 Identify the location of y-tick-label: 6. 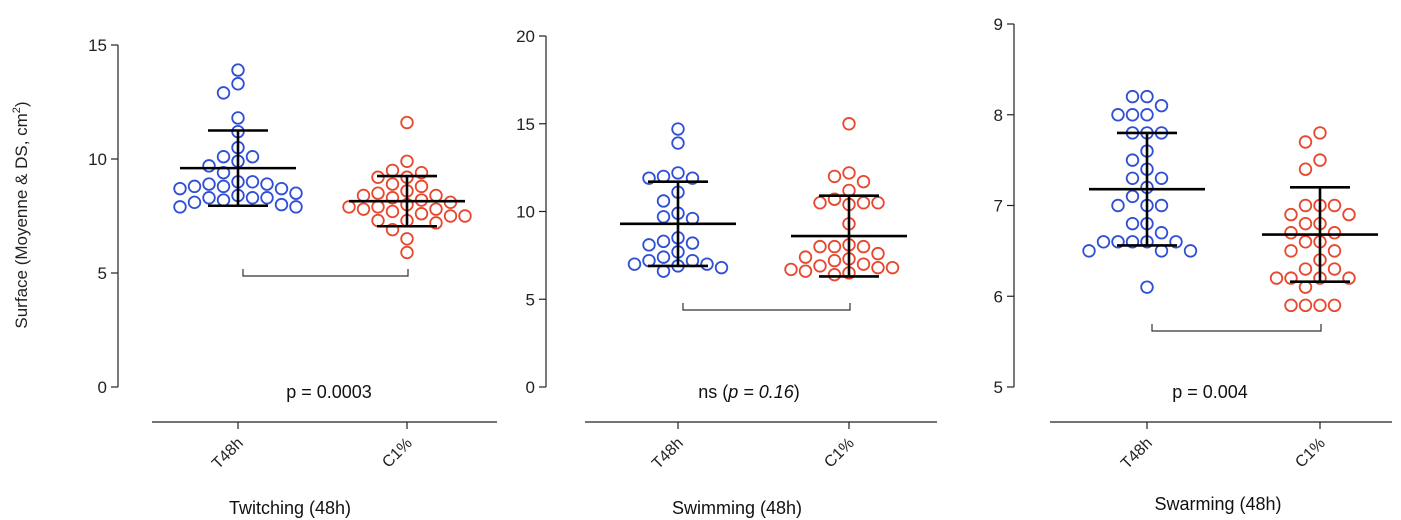
(998, 296).